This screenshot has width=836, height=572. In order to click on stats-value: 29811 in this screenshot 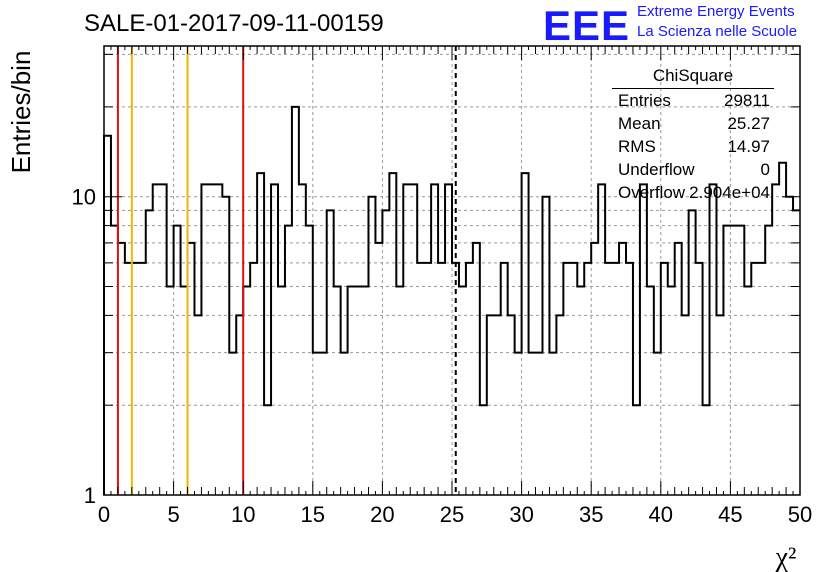, I will do `click(746, 100)`.